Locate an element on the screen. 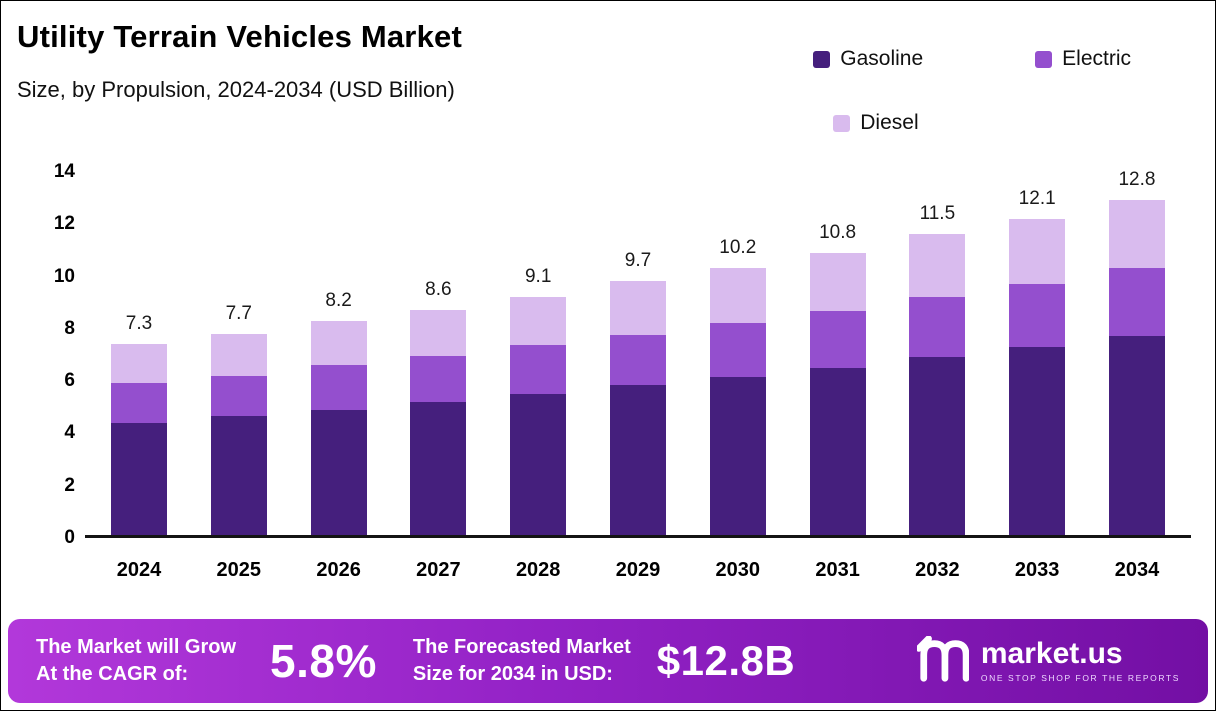 The image size is (1216, 711). brand-name: market.us is located at coordinates (1051, 653).